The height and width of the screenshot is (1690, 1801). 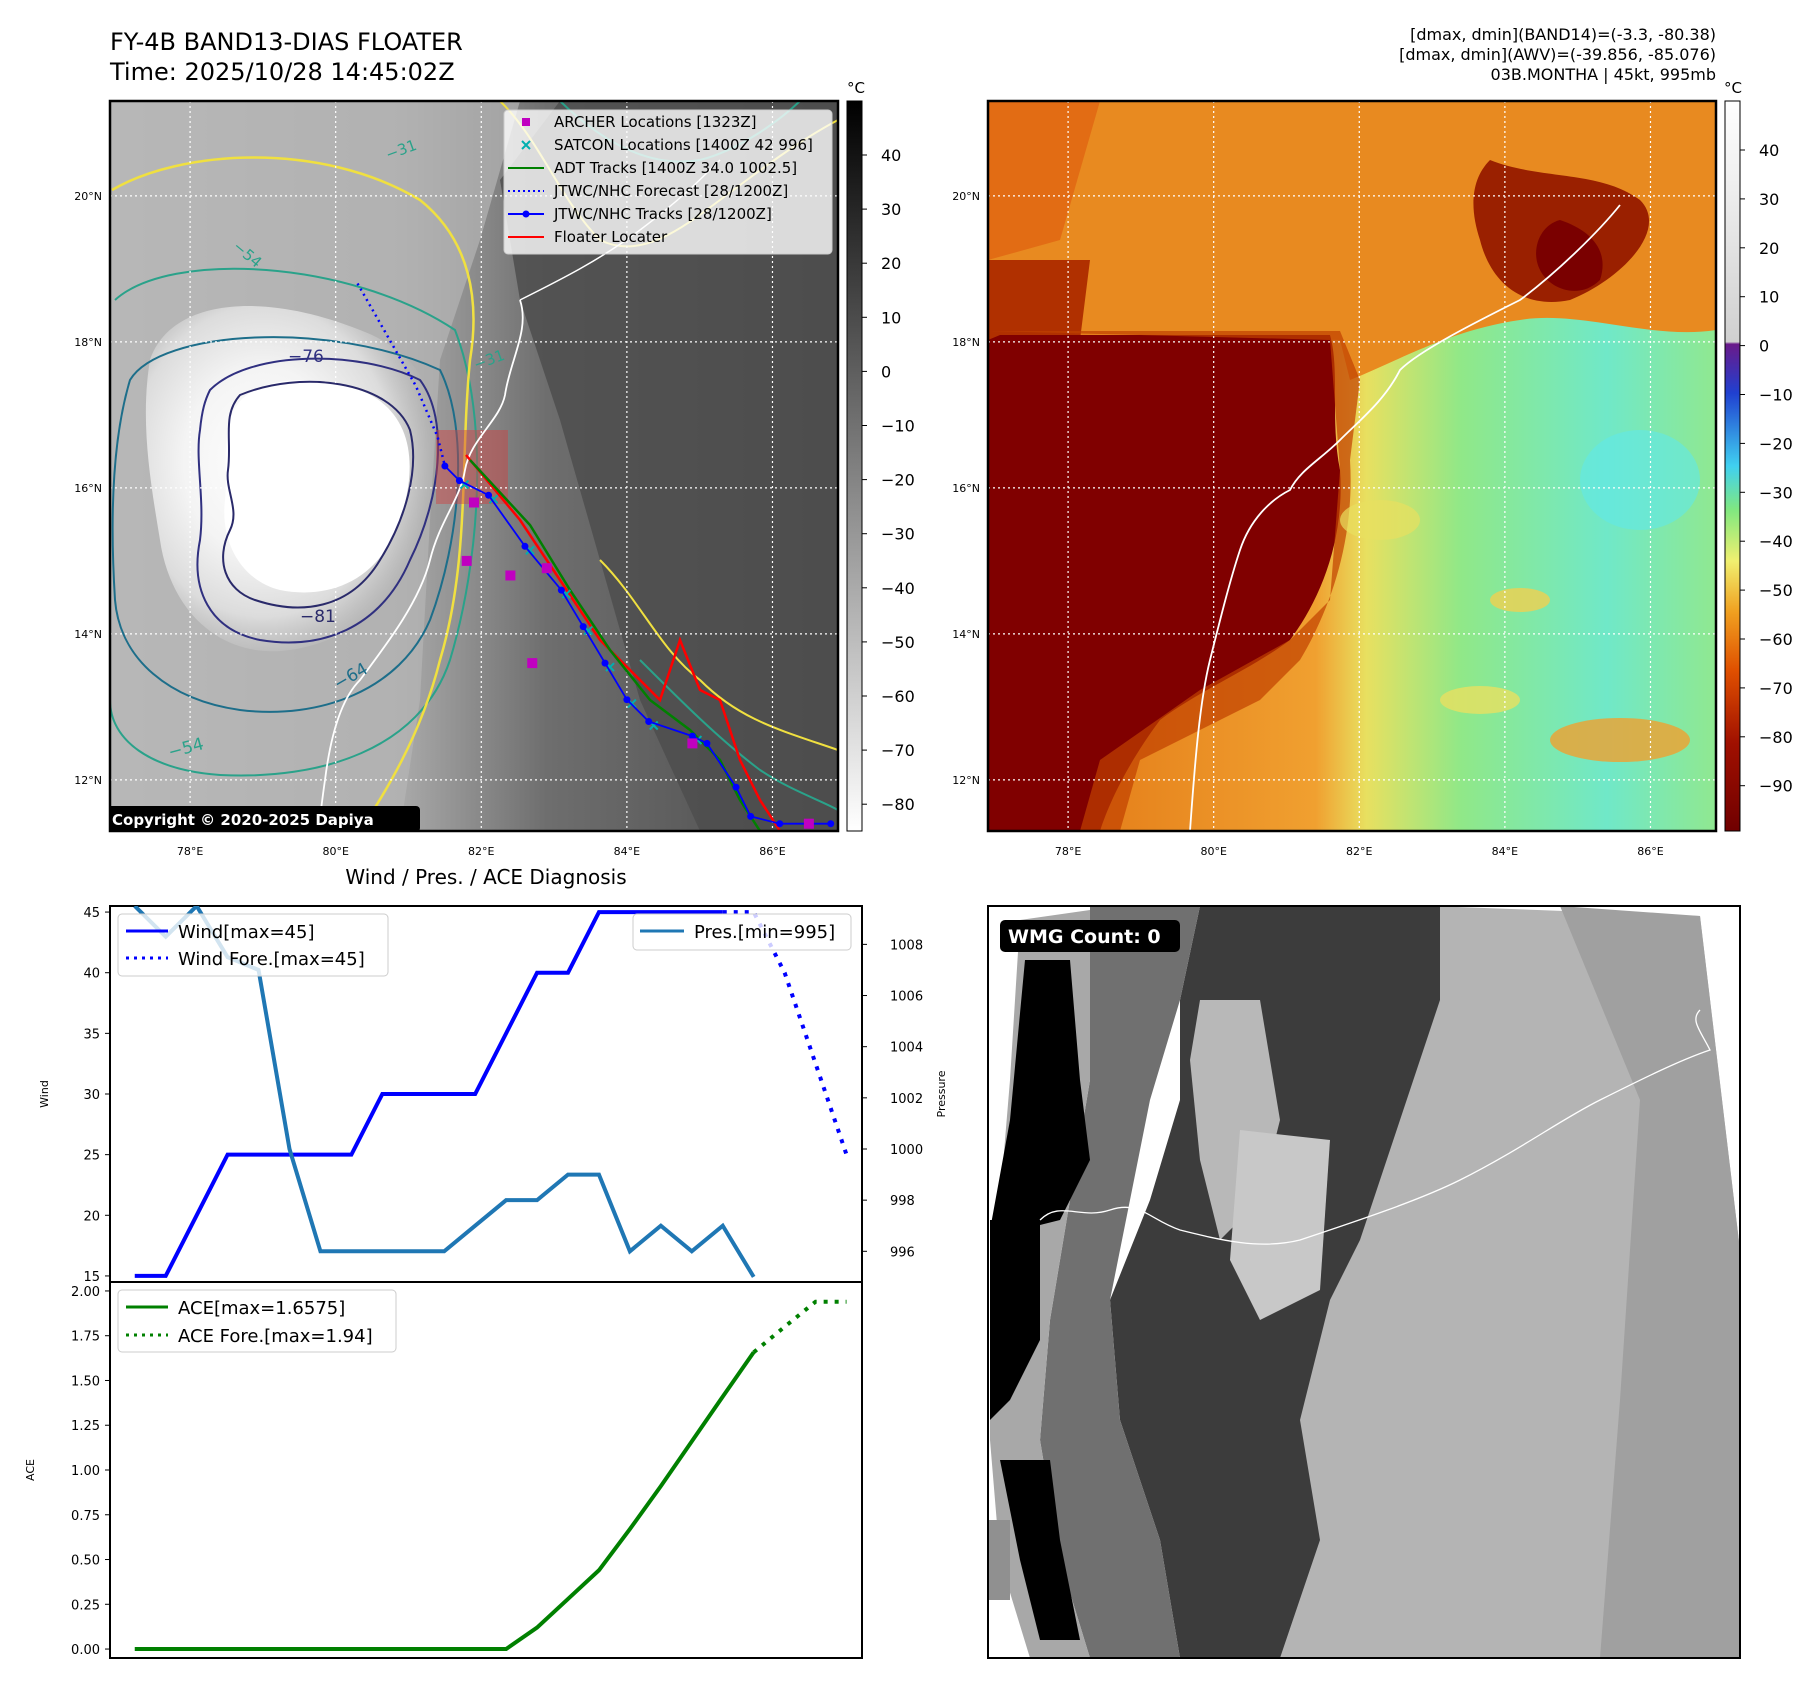 What do you see at coordinates (1164, 583) in the screenshot?
I see `wv-cold-core` at bounding box center [1164, 583].